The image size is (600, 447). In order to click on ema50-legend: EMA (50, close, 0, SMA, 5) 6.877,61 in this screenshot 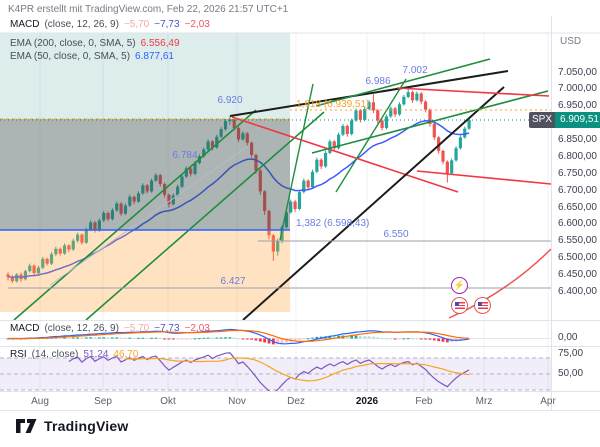, I will do `click(92, 56)`.